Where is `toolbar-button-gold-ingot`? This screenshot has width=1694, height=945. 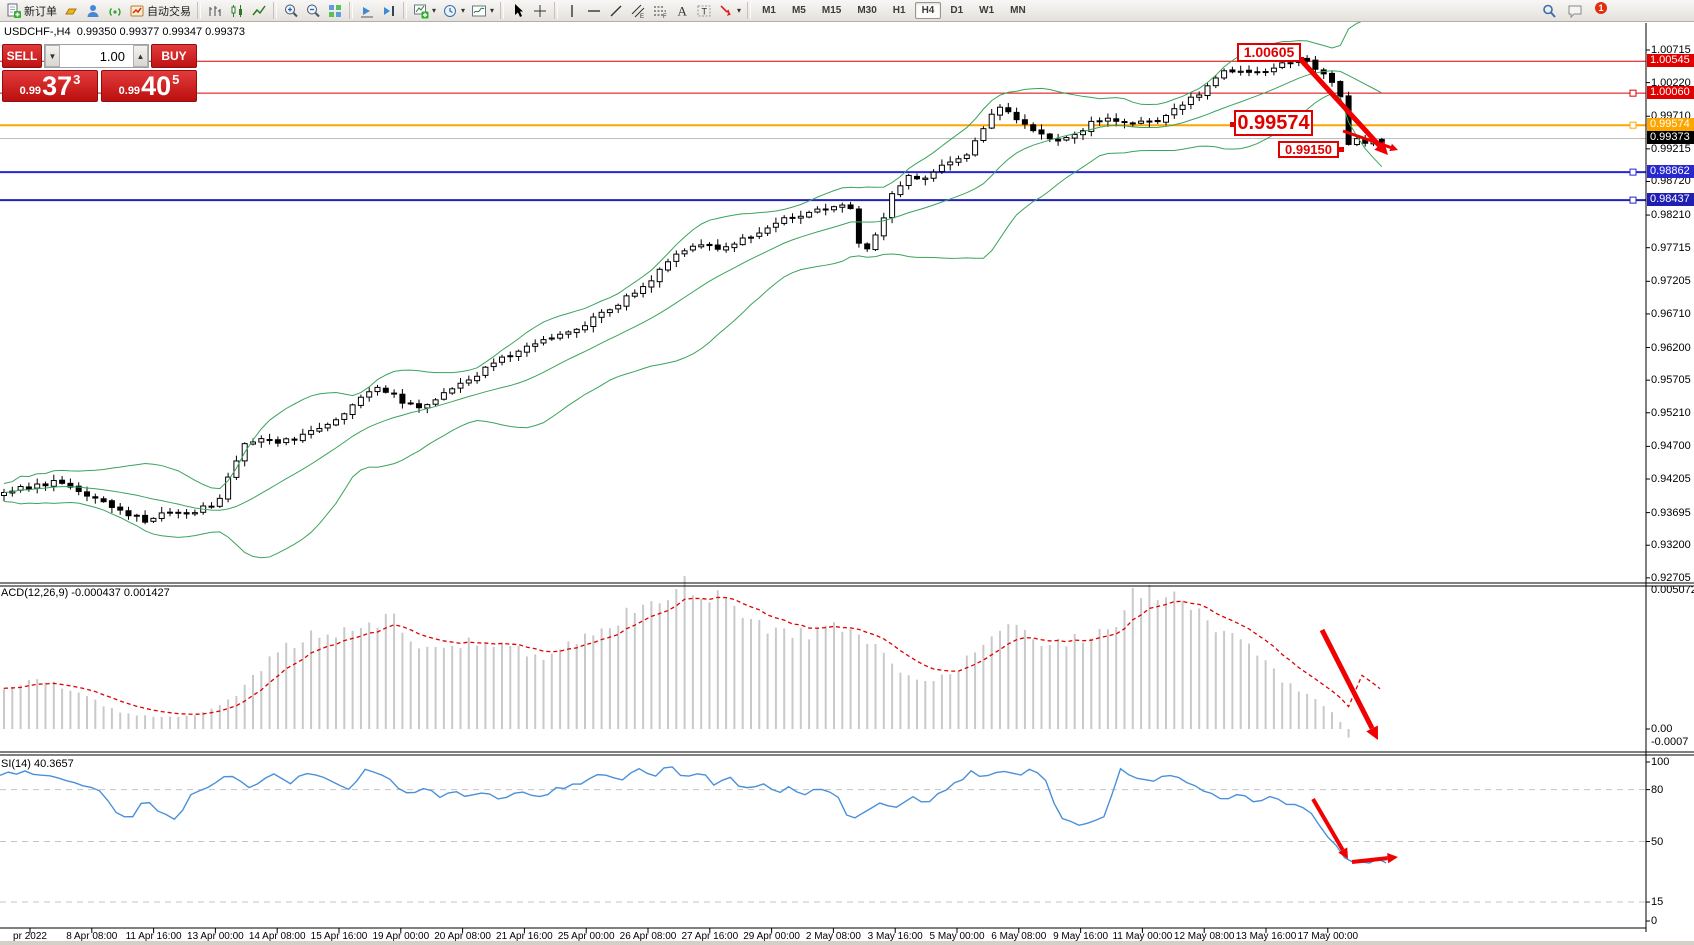
toolbar-button-gold-ingot is located at coordinates (71, 10).